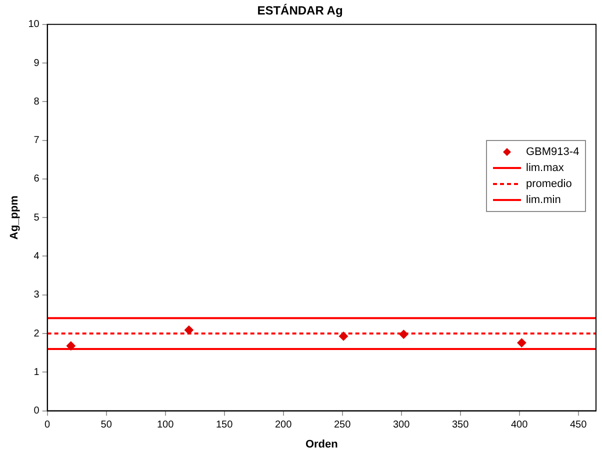  I want to click on x-tick-label: 0, so click(47, 425).